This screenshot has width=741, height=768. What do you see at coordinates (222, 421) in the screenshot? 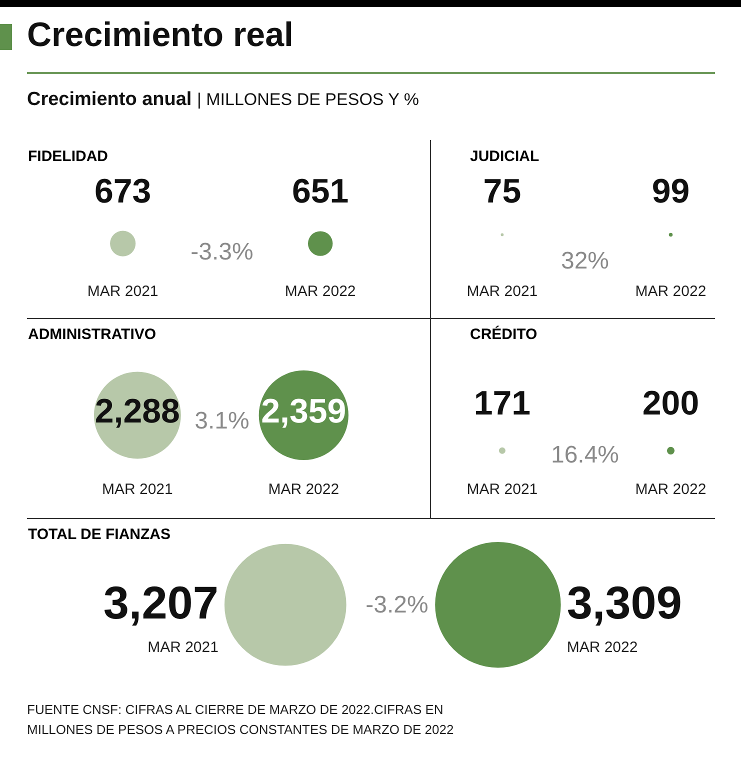
I see `text: 3.1%` at bounding box center [222, 421].